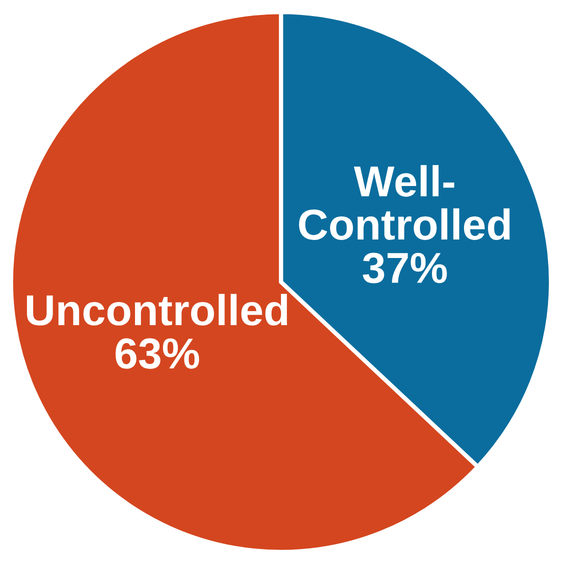 The width and height of the screenshot is (562, 564). Describe the element at coordinates (158, 353) in the screenshot. I see `data-label: 63%` at that location.